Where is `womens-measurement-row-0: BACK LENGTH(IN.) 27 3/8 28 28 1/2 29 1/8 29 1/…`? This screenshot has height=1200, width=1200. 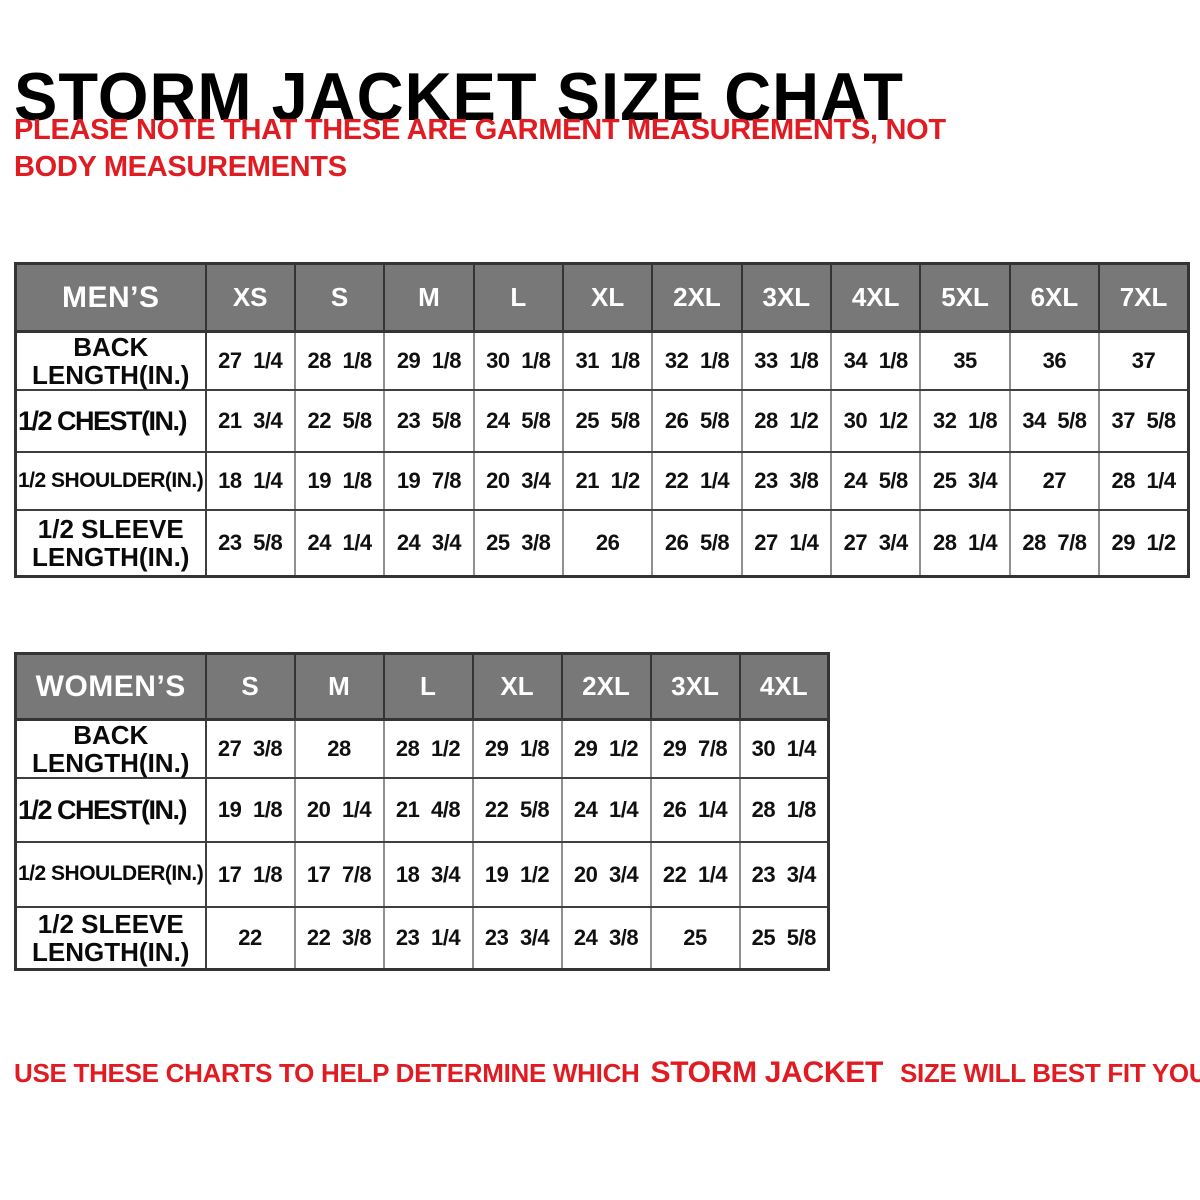
womens-measurement-row-0: BACK LENGTH(IN.) 27 3/8 28 28 1/2 29 1/8 29 1/… is located at coordinates (422, 749).